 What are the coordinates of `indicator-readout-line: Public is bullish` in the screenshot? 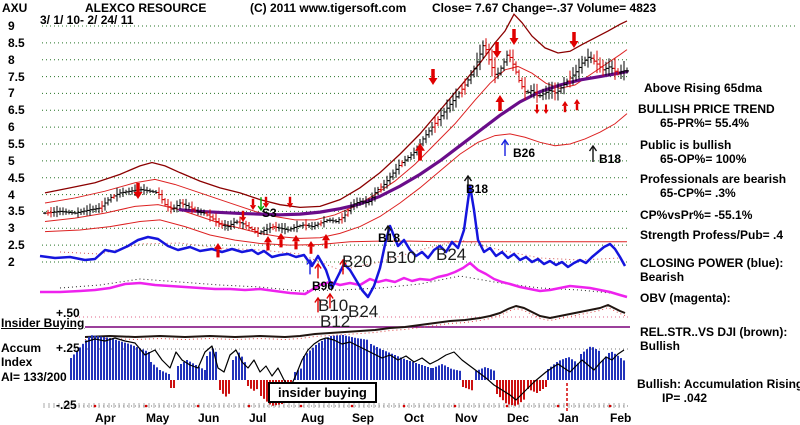 It's located at (686, 145).